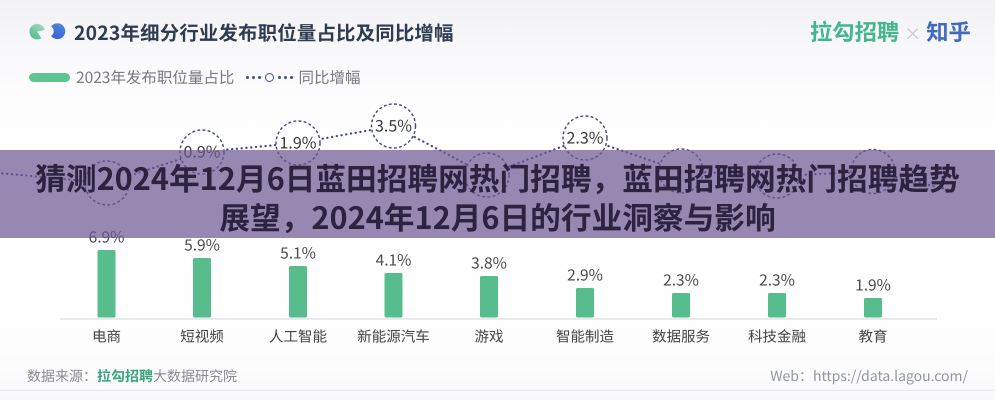 The width and height of the screenshot is (995, 400). Describe the element at coordinates (393, 336) in the screenshot. I see `svg-text: 新能源汽车` at that location.